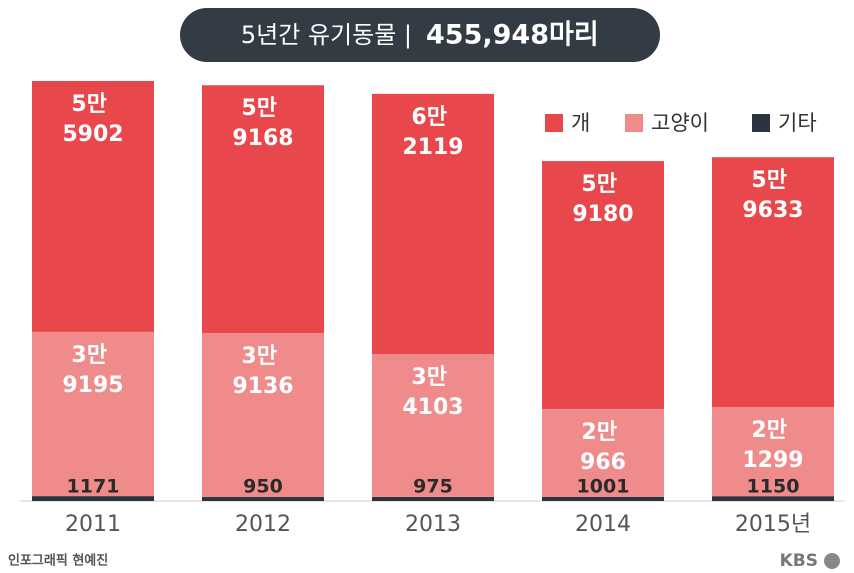 The image size is (854, 573). I want to click on source-logo, so click(832, 561).